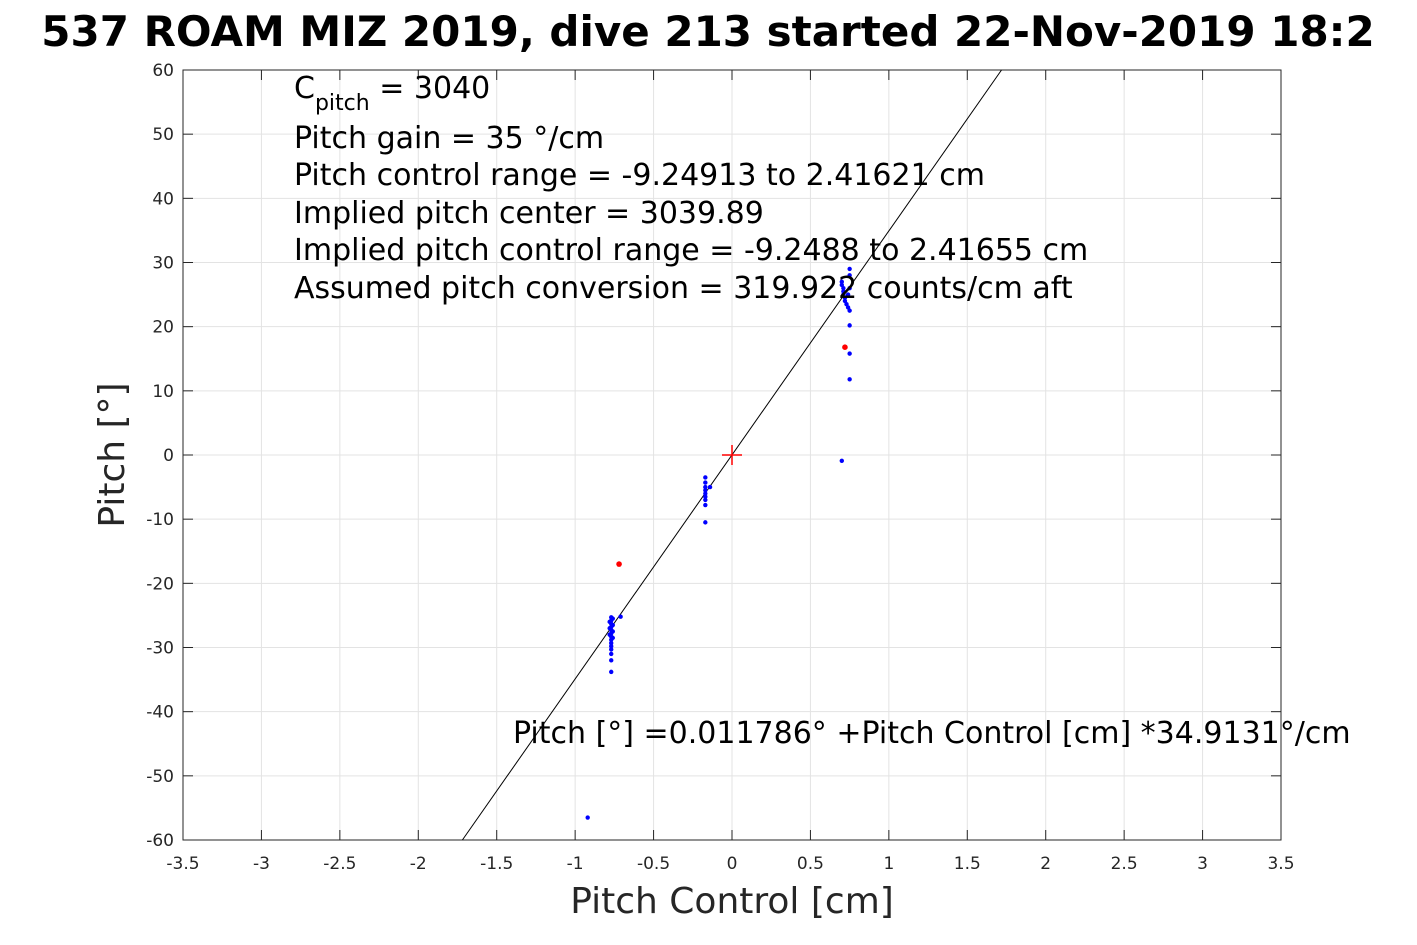  I want to click on y-tick-label: 20, so click(163, 328).